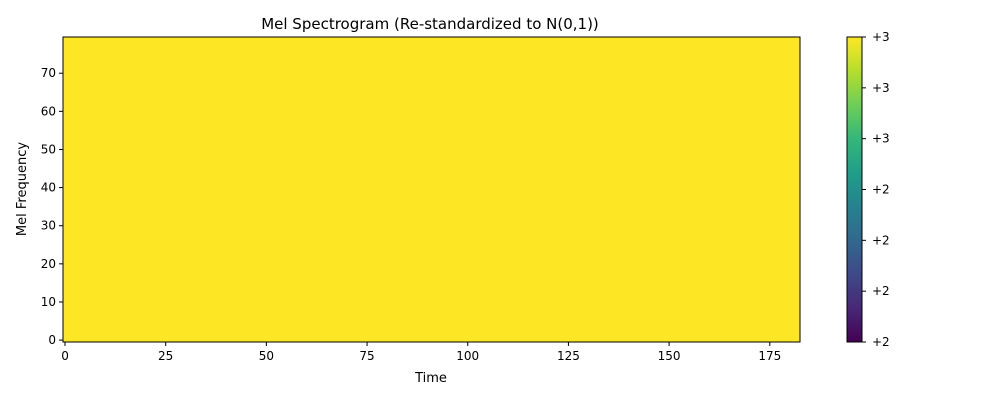 This screenshot has width=1000, height=404. I want to click on x-tick-label: 75, so click(366, 356).